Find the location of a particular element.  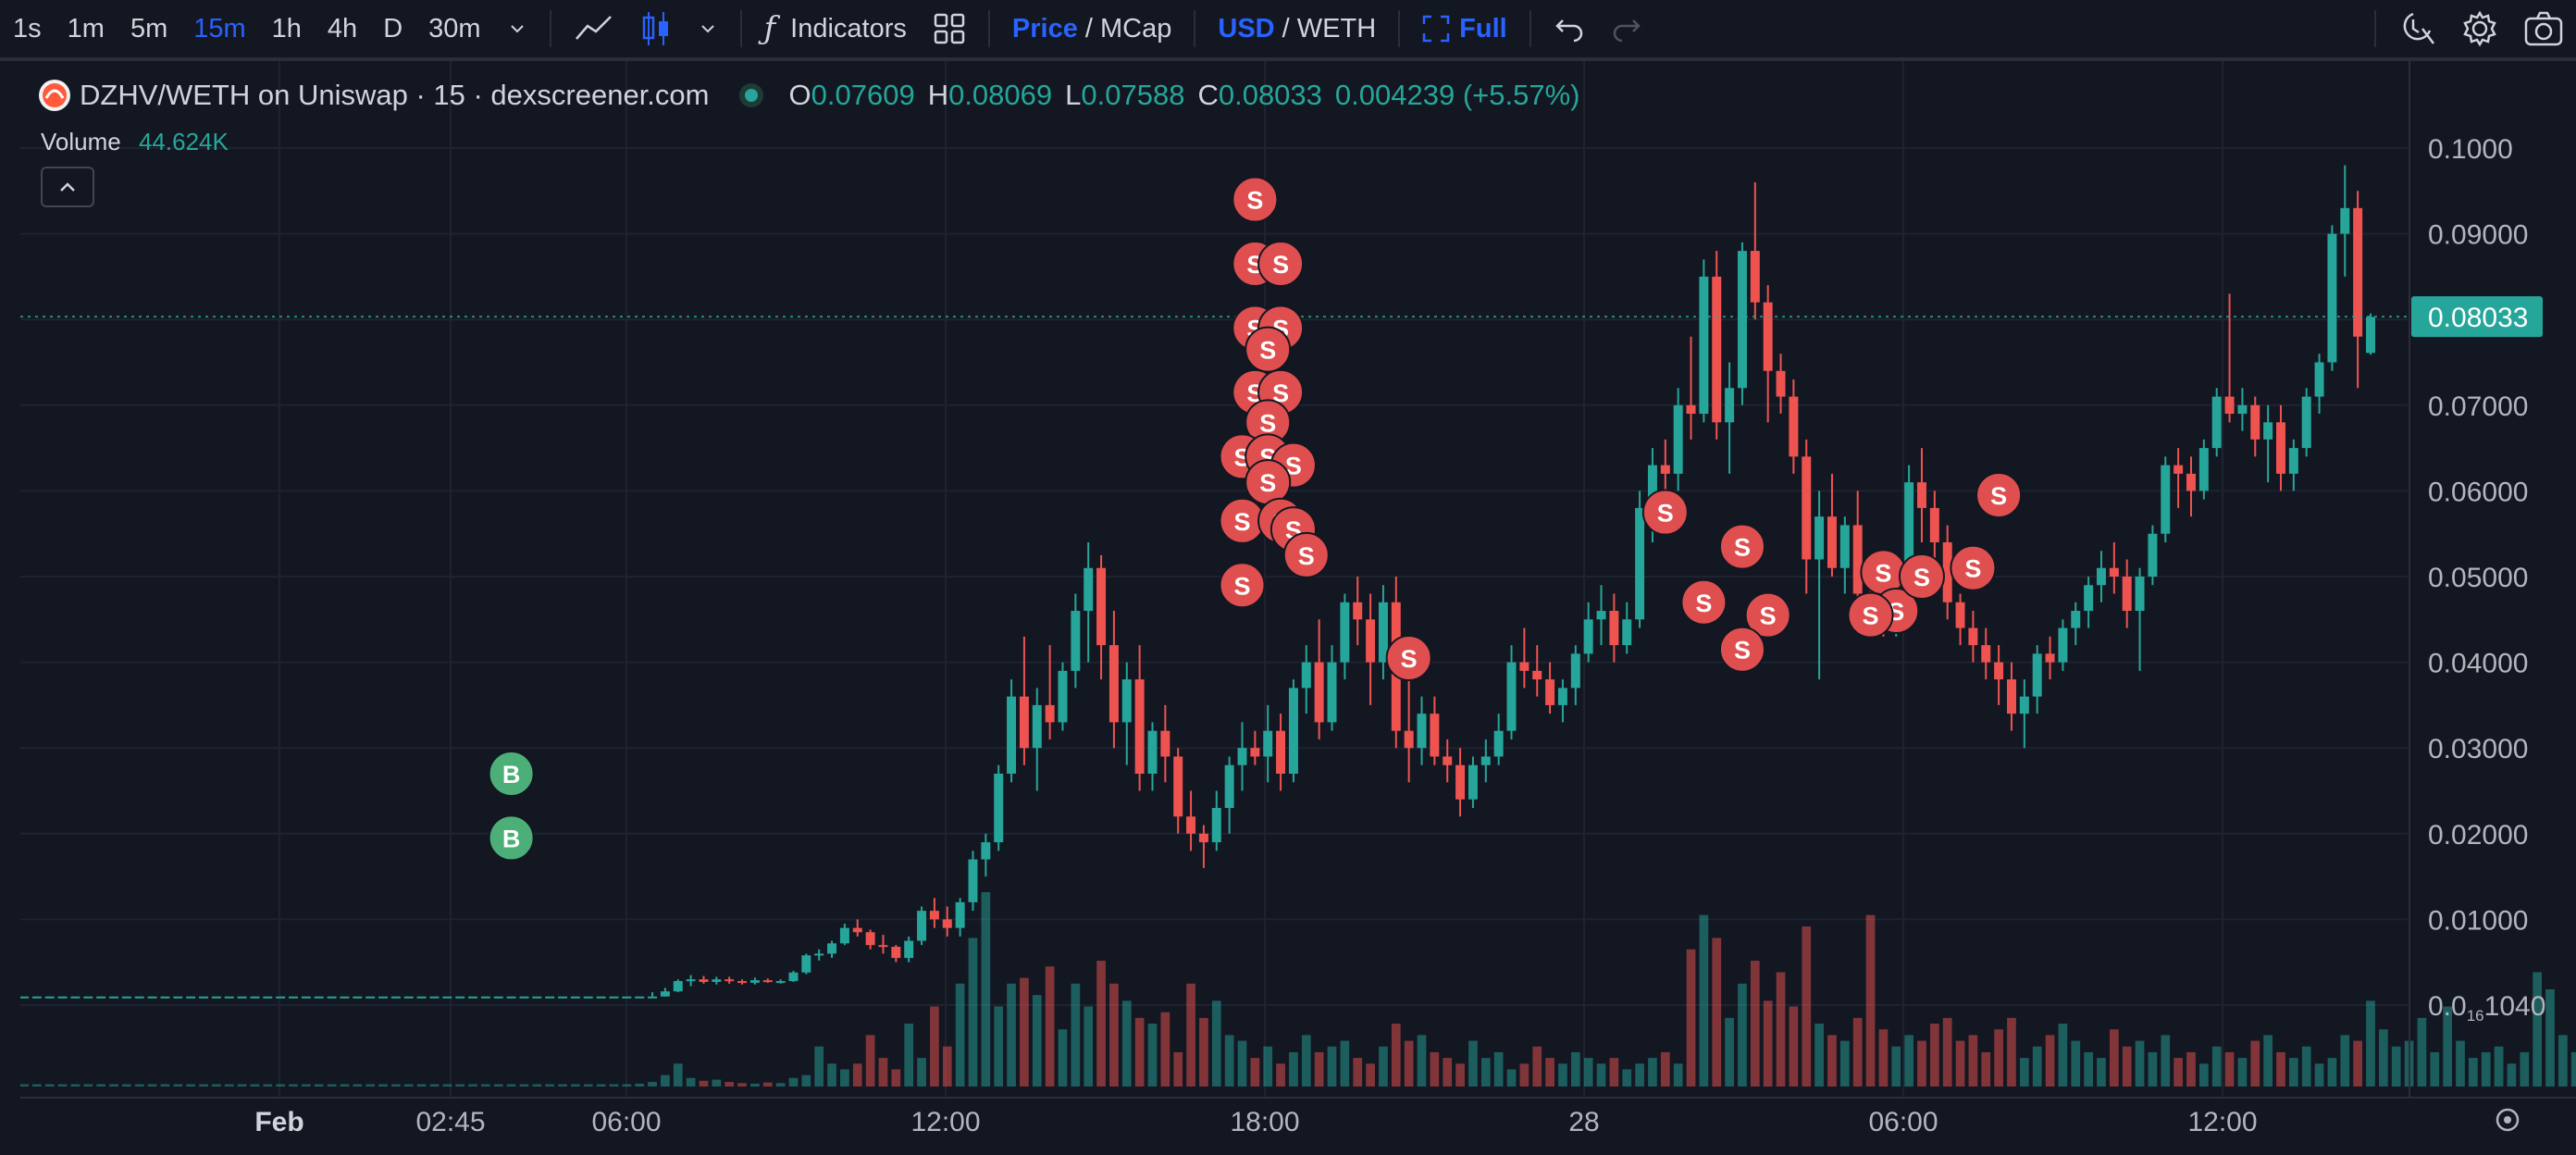

indicators-button: ƒ Indicators is located at coordinates (835, 29).